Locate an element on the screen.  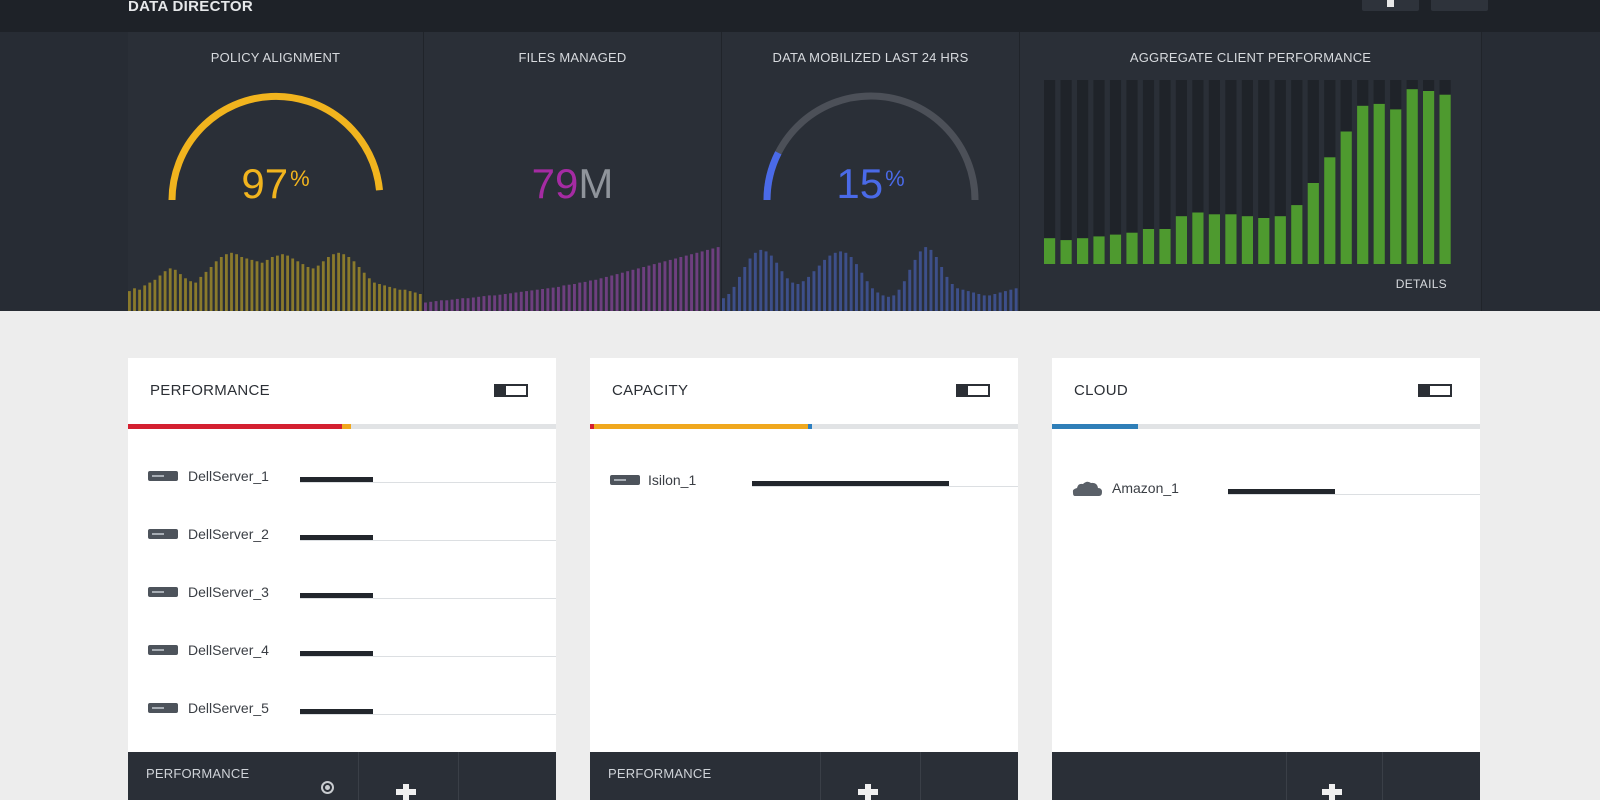
files-managed-panel: FILES MANAGED 79M is located at coordinates (573, 171).